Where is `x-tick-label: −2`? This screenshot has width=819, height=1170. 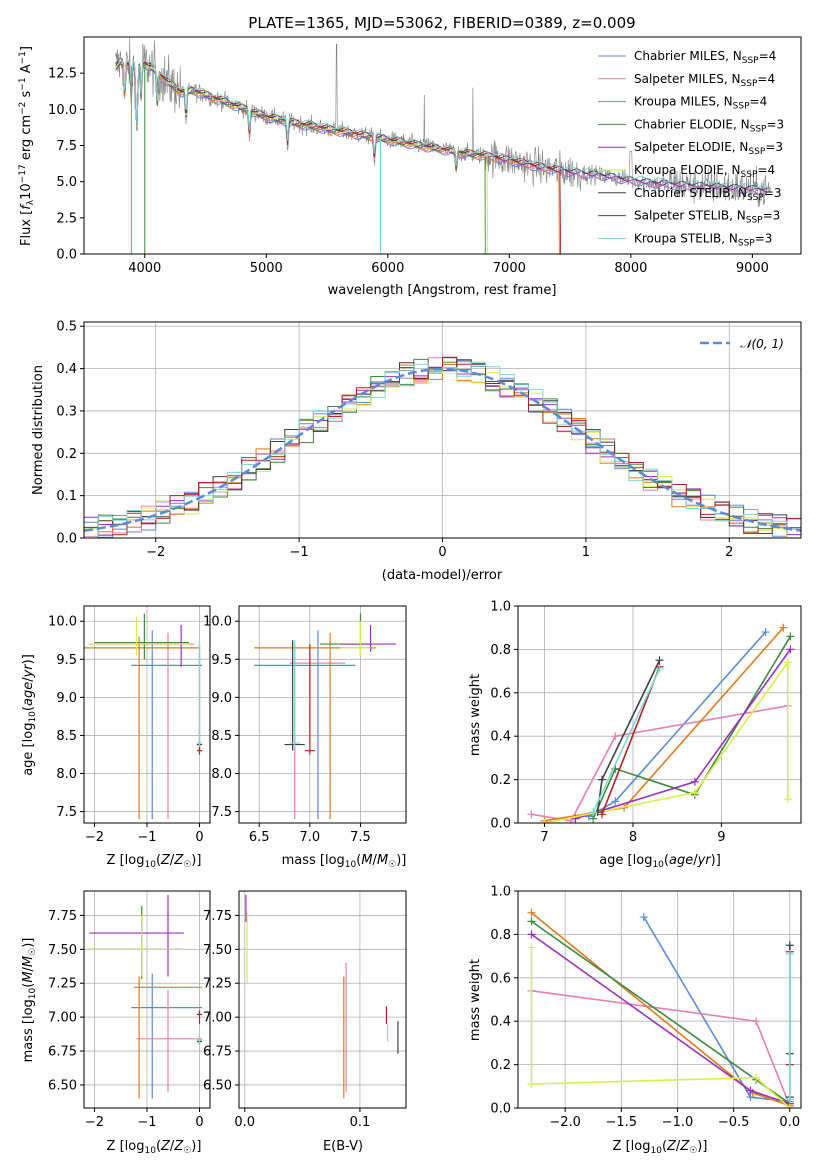
x-tick-label: −2 is located at coordinates (94, 1122).